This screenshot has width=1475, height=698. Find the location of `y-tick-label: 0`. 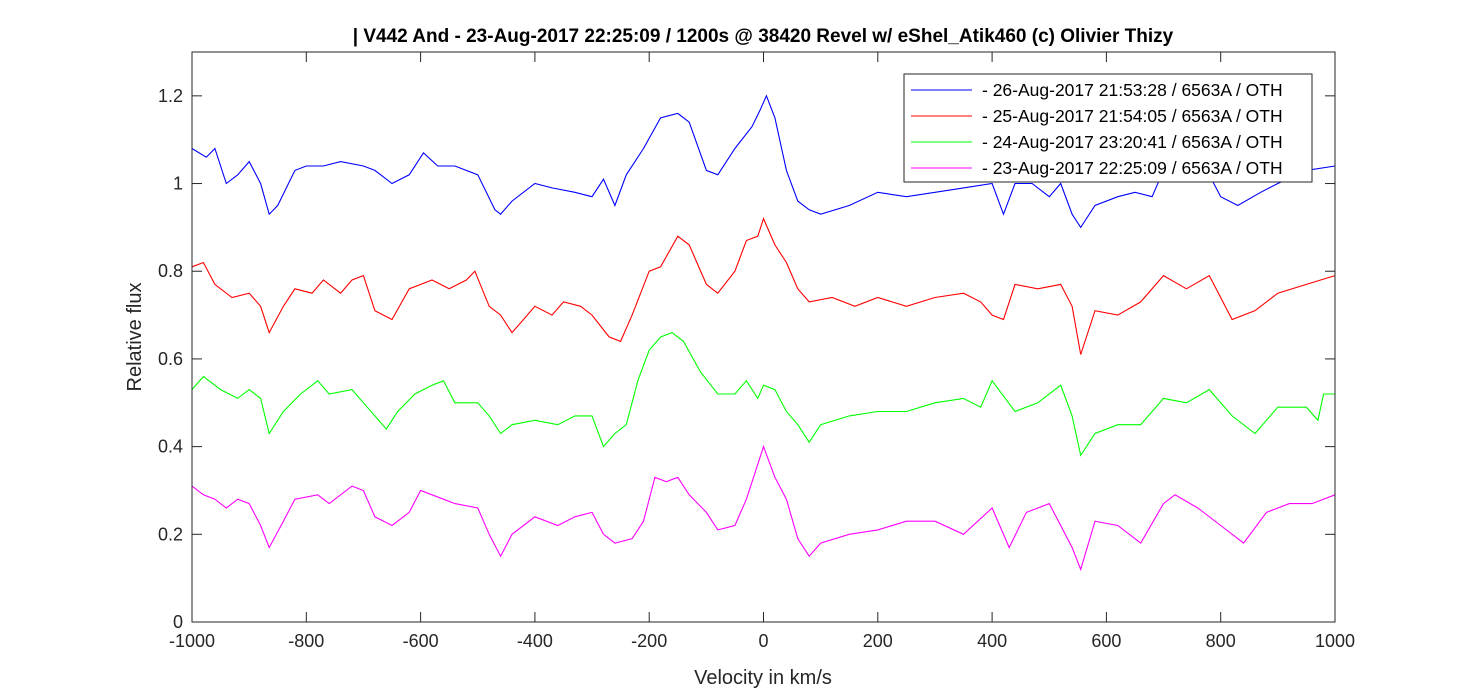

y-tick-label: 0 is located at coordinates (178, 622).